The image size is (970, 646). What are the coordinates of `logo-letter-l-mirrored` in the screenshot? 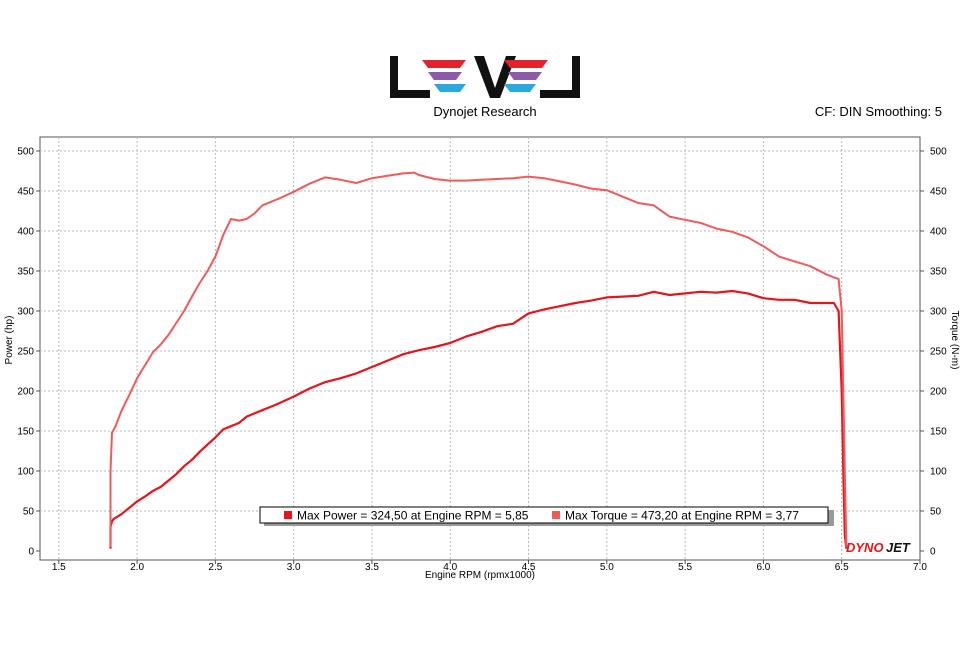 It's located at (560, 77).